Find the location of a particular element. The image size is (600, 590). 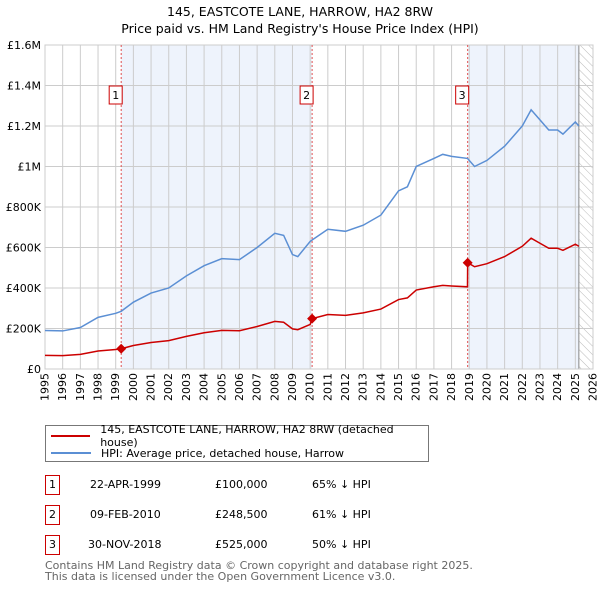

x-tick-label: 2011 is located at coordinates (327, 387).